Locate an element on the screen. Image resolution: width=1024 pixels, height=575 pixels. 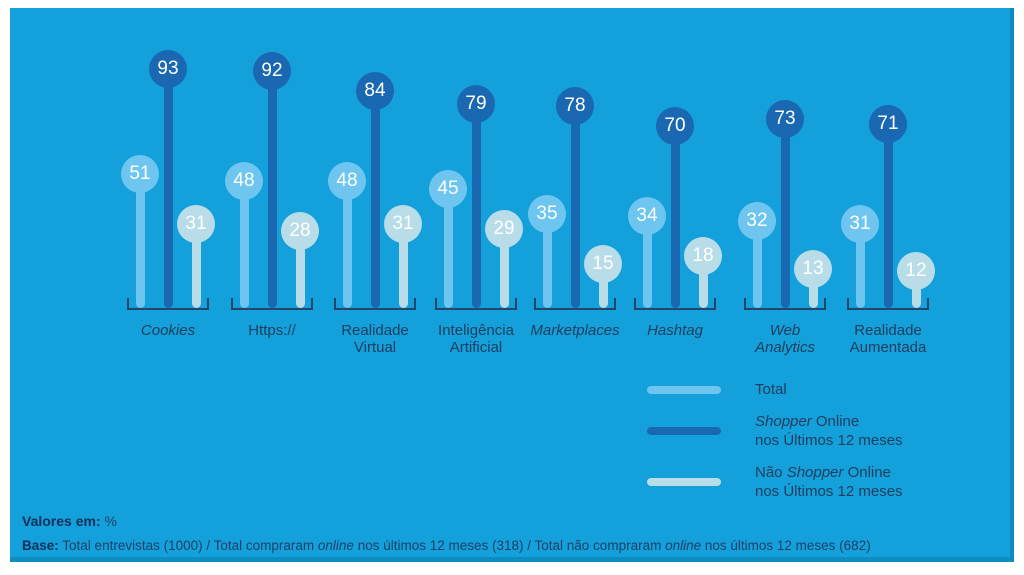
legend-entry: Shopper Online nos Últimos 12 meses is located at coordinates (775, 431).